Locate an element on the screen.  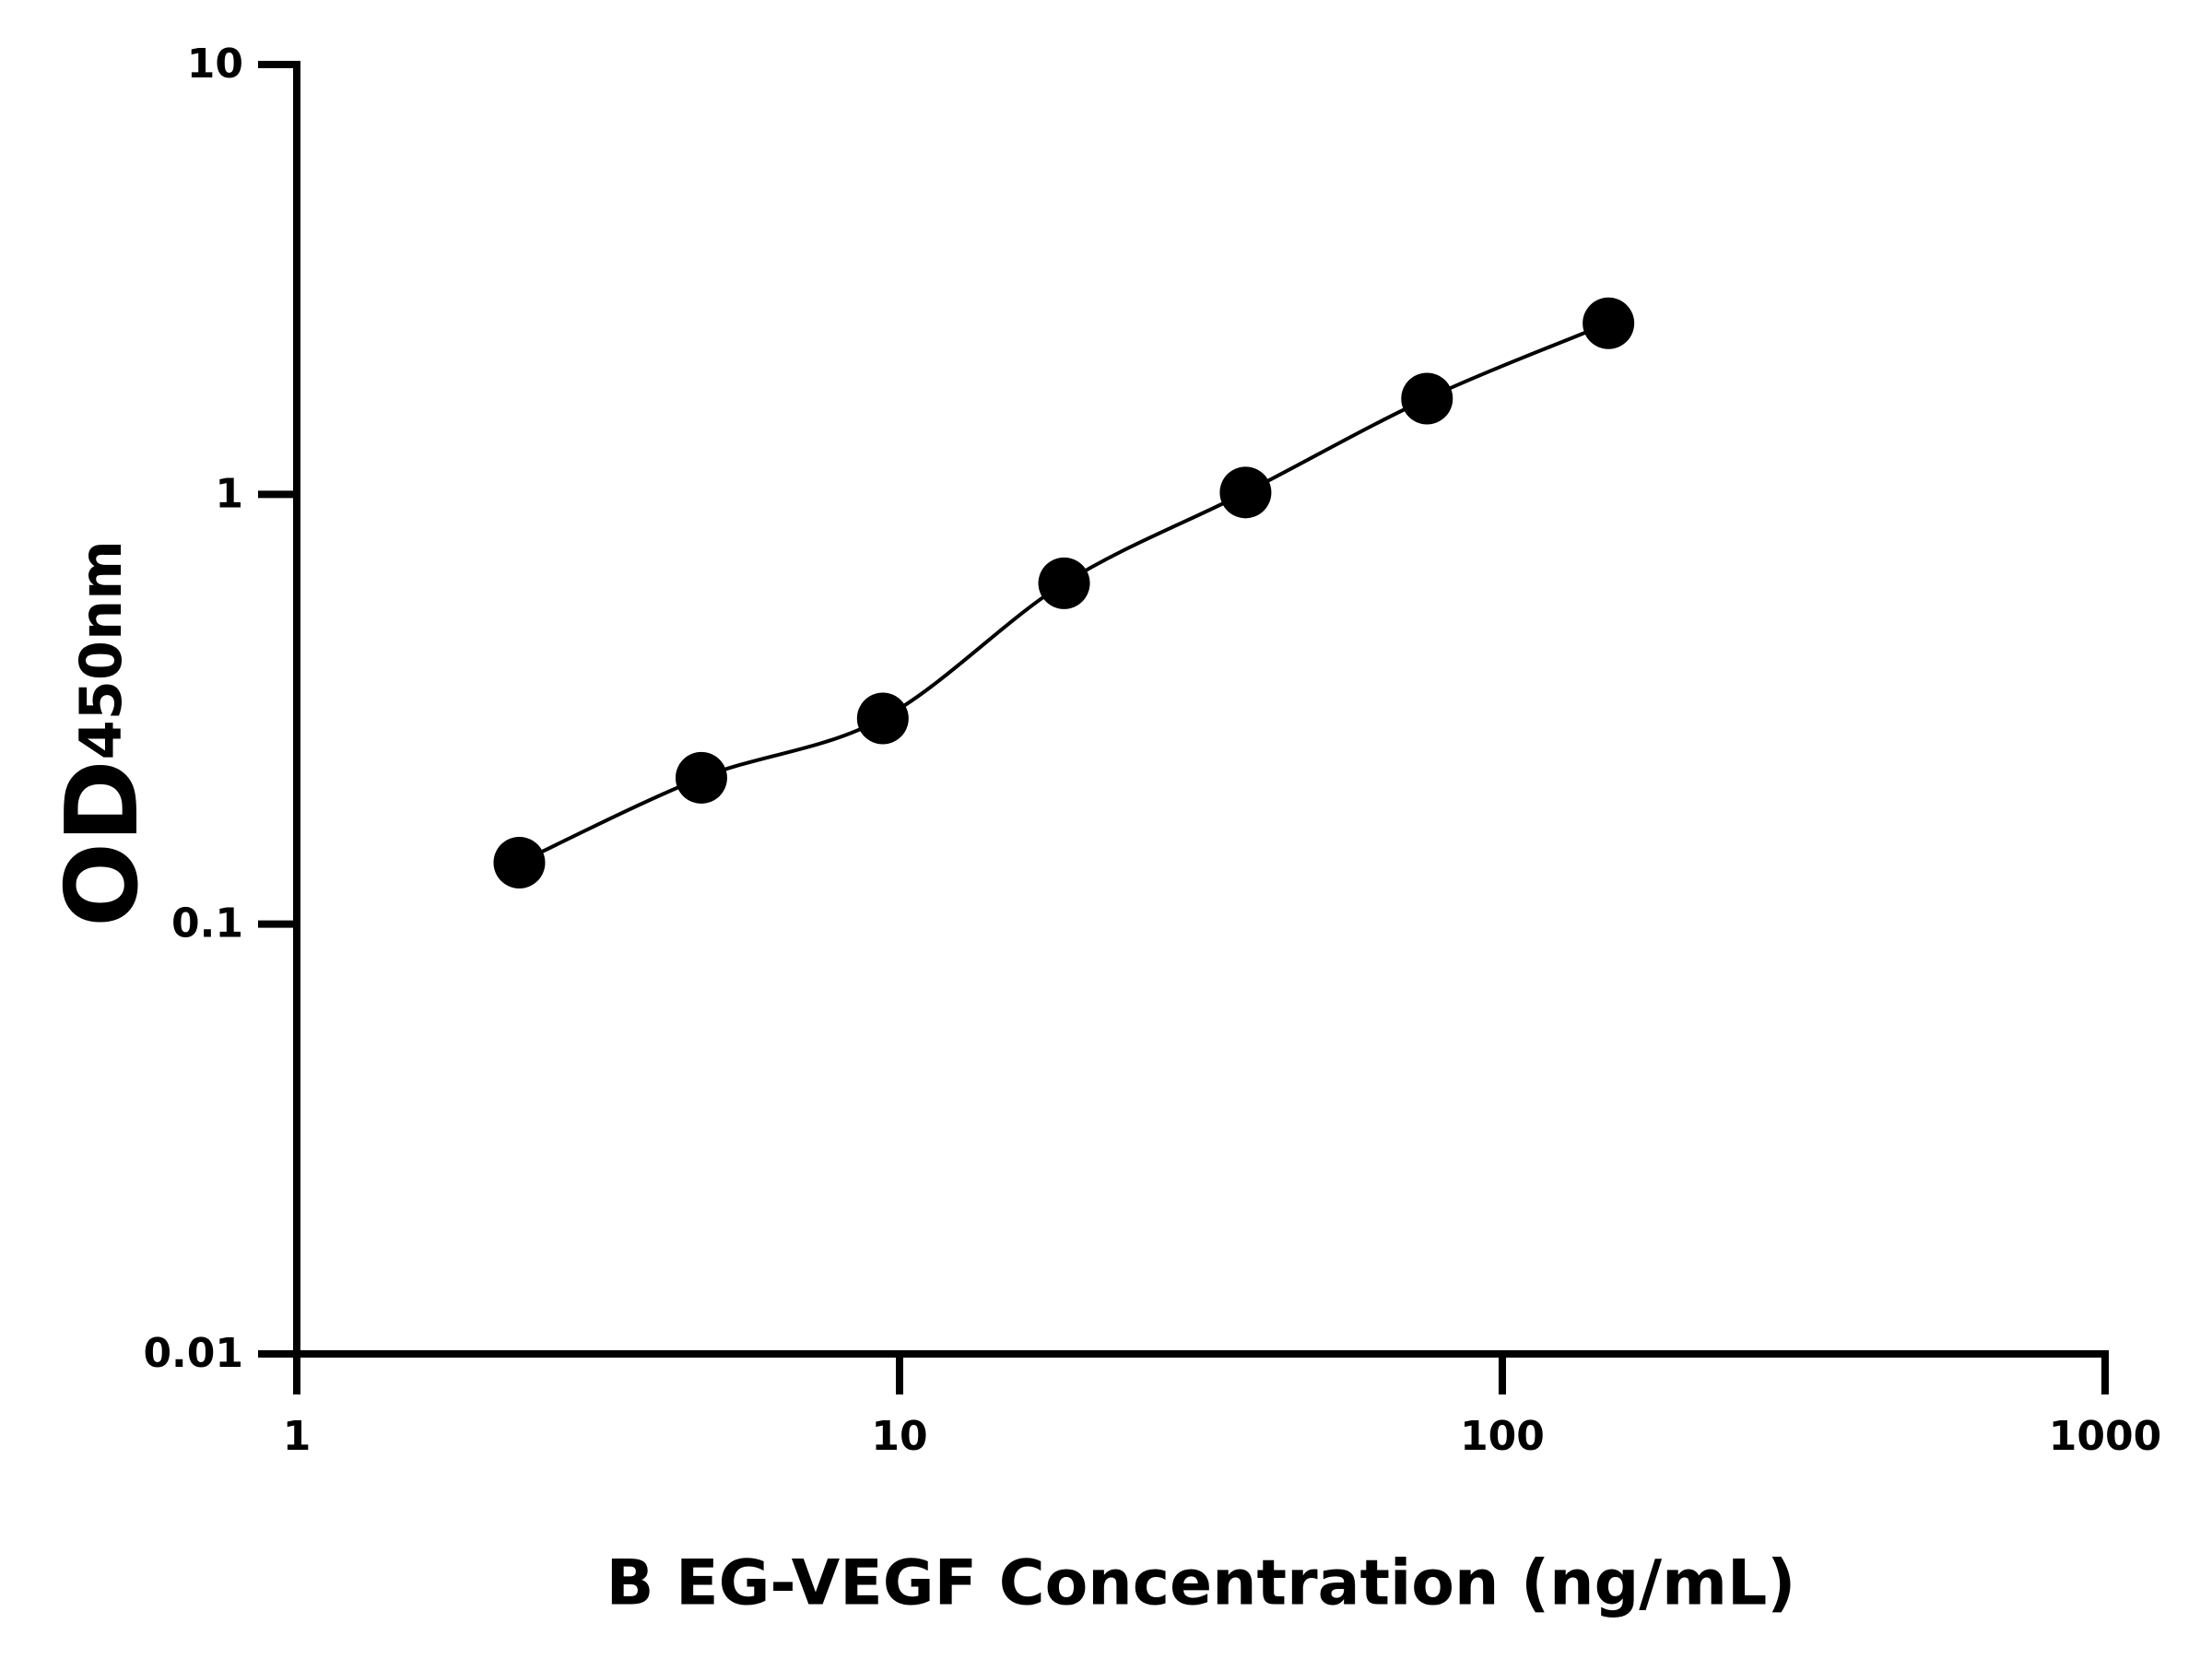
x-tick-label: 1 is located at coordinates (297, 1436).